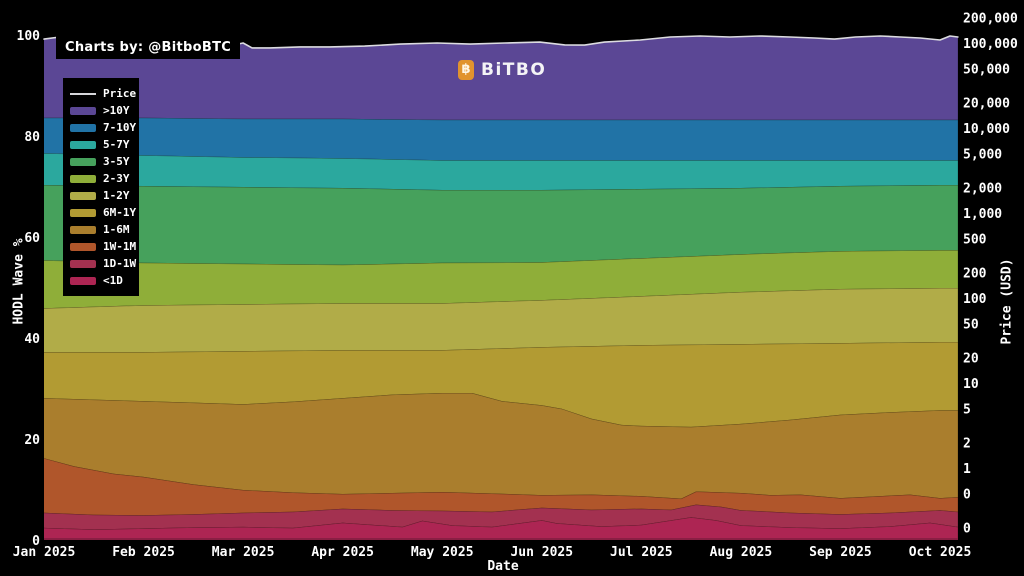 This screenshot has width=1024, height=576. I want to click on legend-label: 1-2Y, so click(116, 195).